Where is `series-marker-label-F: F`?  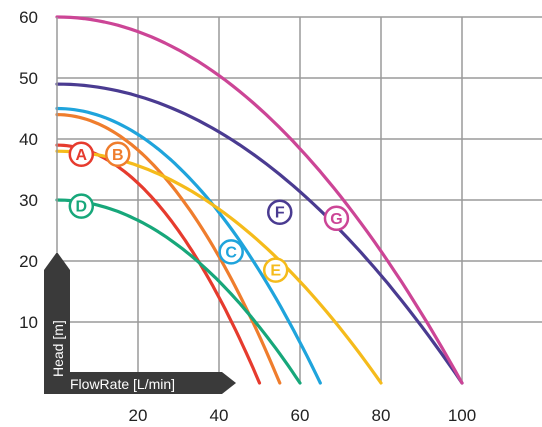 series-marker-label-F: F is located at coordinates (280, 213).